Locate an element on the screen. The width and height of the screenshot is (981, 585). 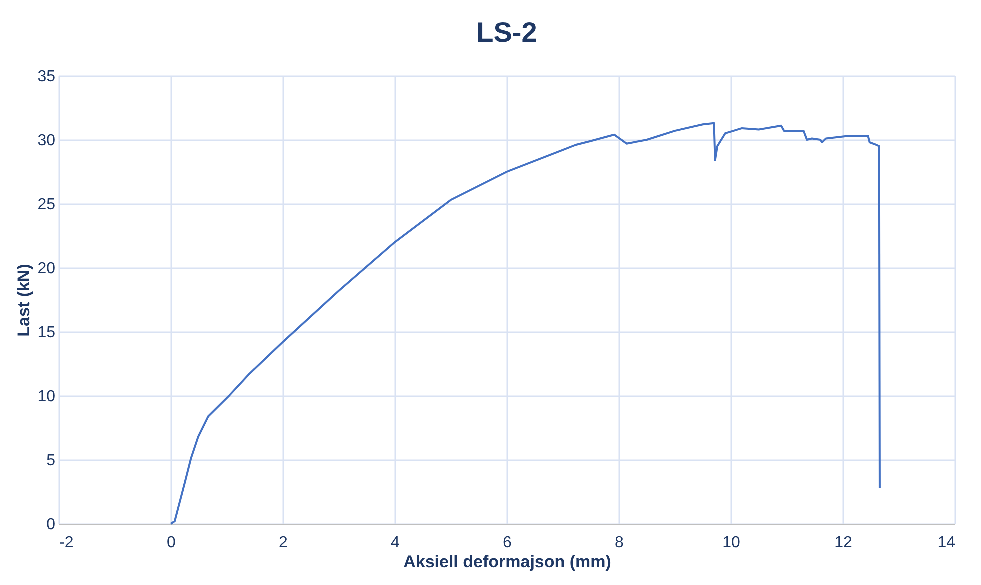
x-tick-label: 14 is located at coordinates (947, 543).